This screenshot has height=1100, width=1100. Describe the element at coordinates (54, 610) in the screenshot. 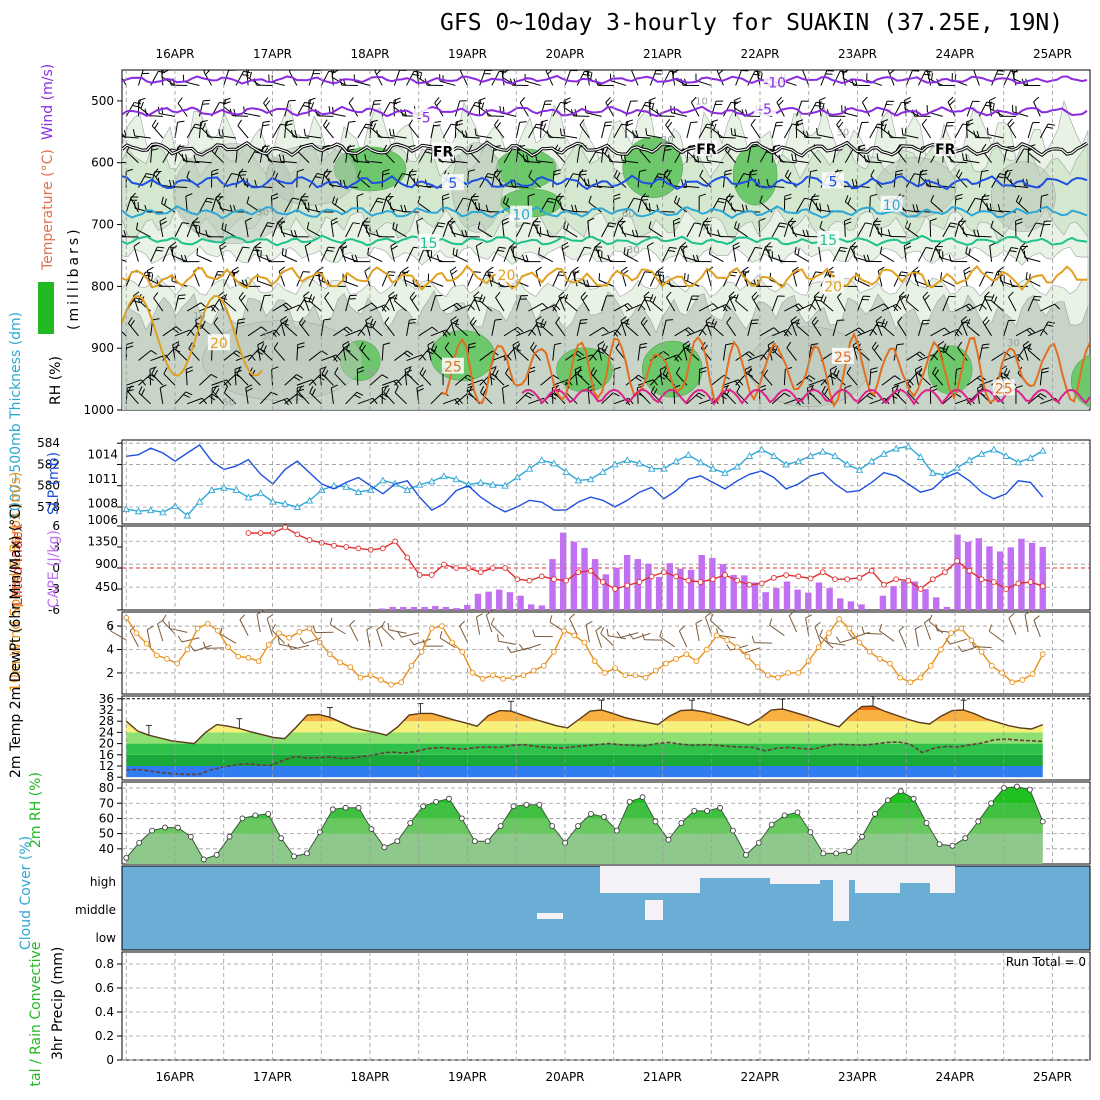

I see `li-tick: -6` at that location.